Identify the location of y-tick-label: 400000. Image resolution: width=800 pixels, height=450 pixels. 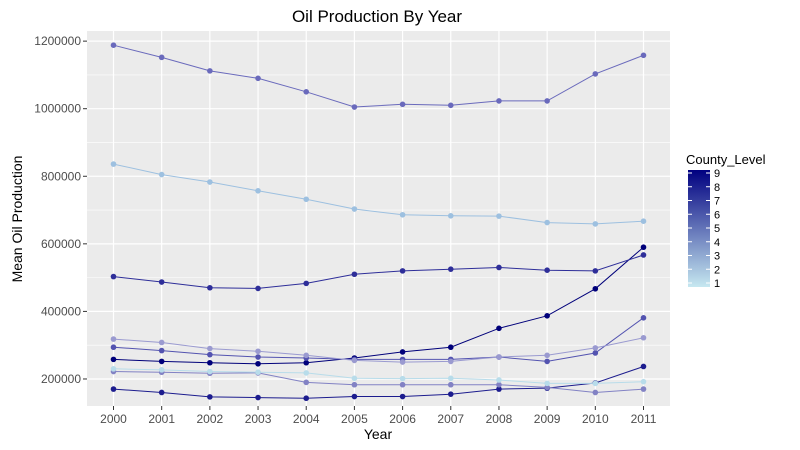
(61, 311).